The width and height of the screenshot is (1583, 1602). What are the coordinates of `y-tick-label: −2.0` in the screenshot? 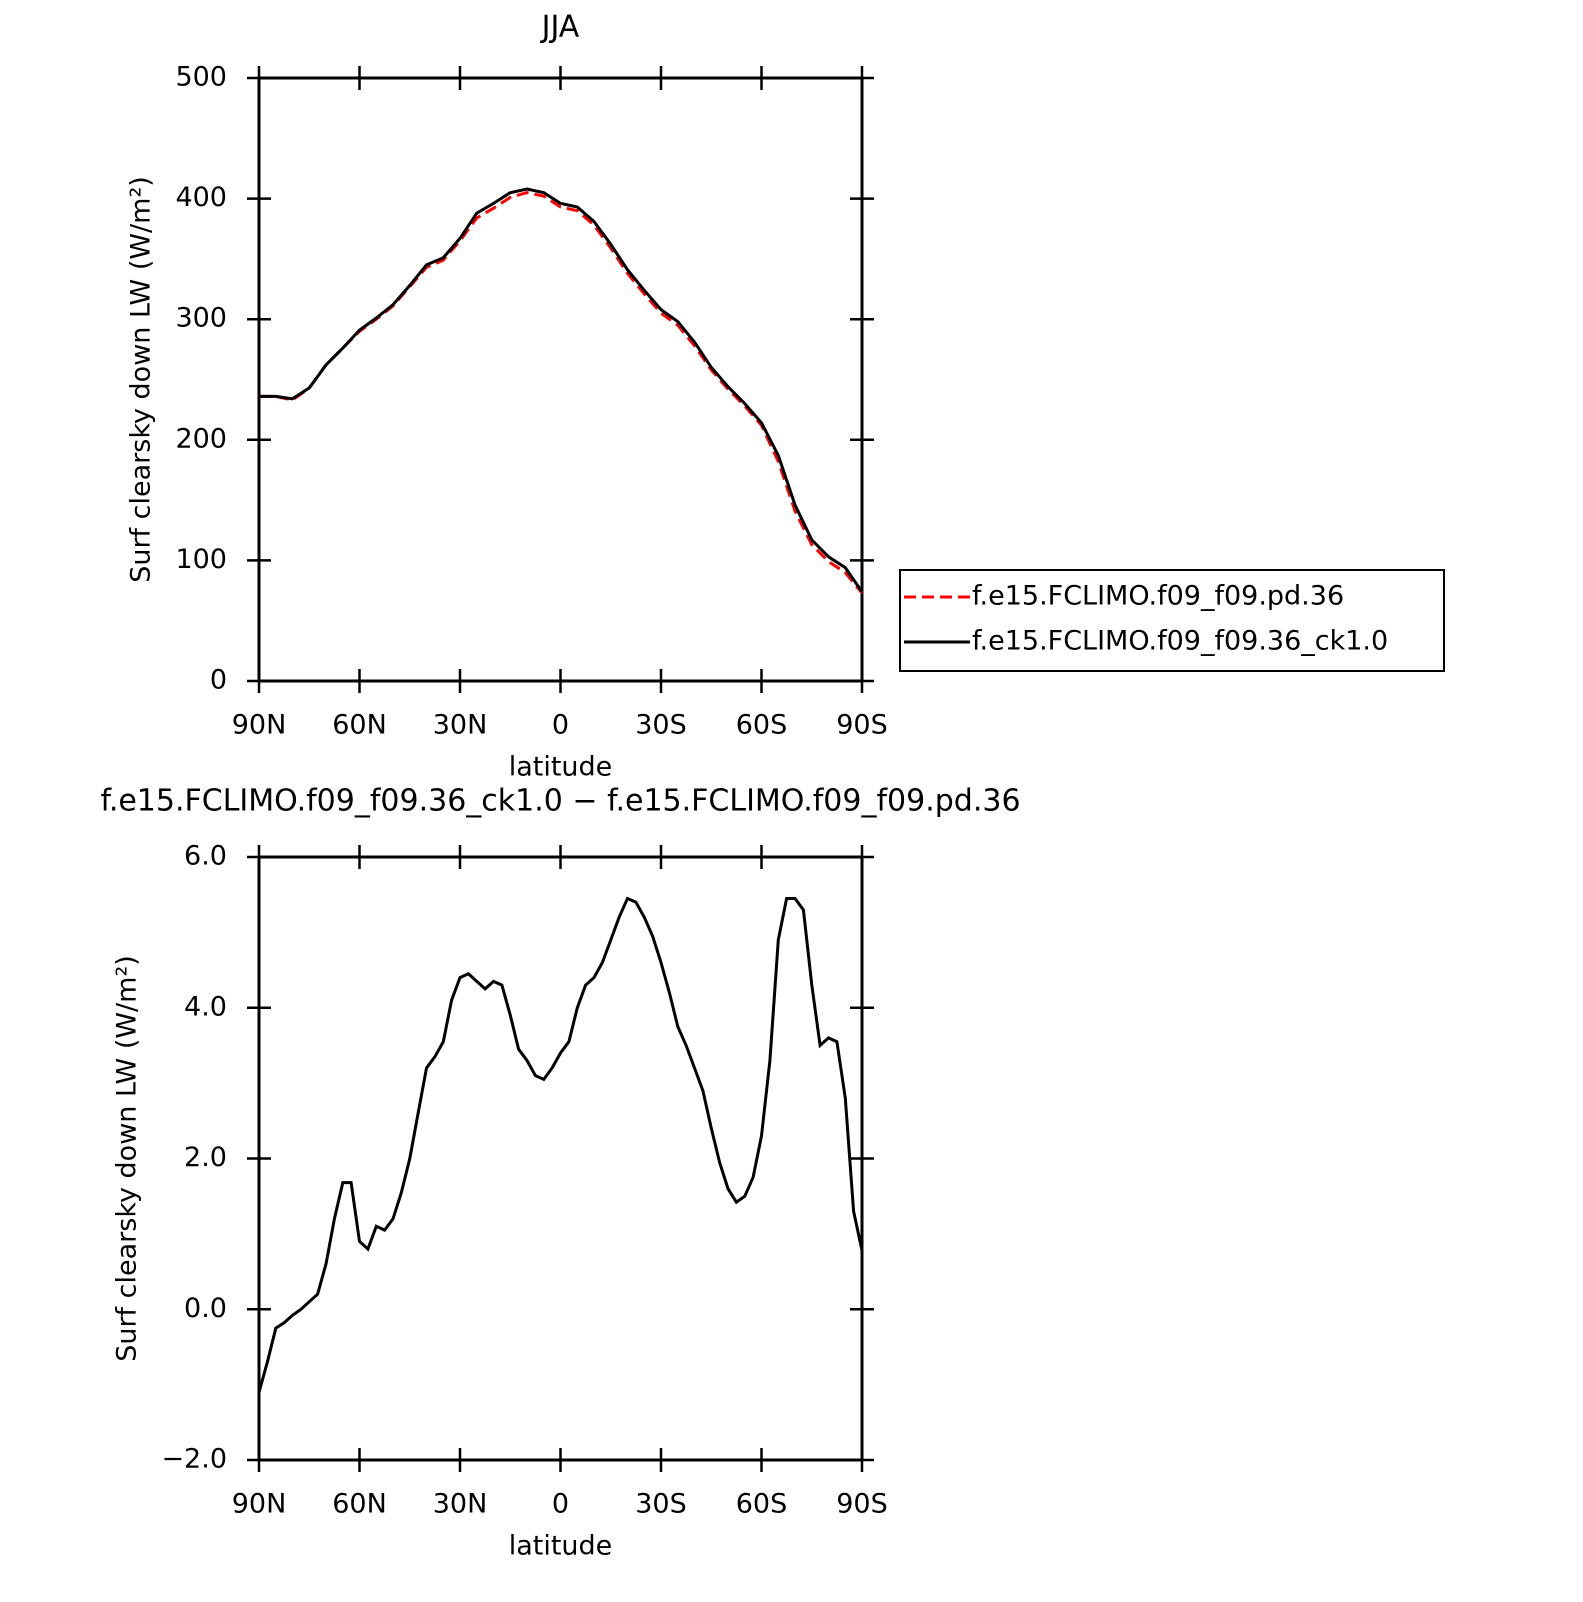 It's located at (194, 1459).